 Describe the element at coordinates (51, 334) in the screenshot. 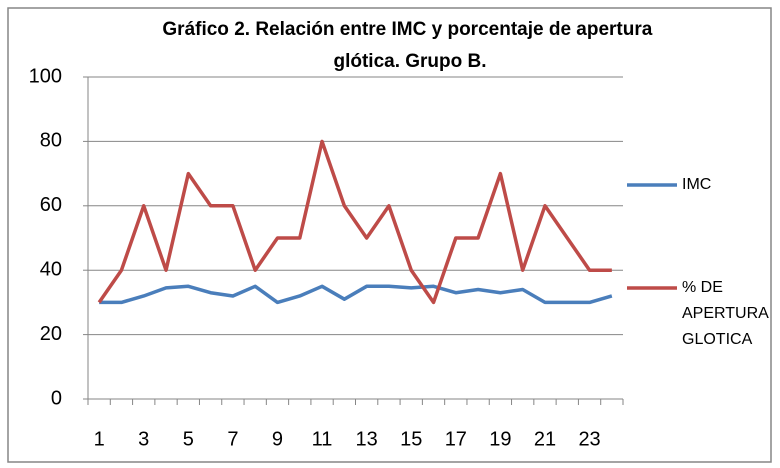

I see `y-tick-label: 20` at that location.